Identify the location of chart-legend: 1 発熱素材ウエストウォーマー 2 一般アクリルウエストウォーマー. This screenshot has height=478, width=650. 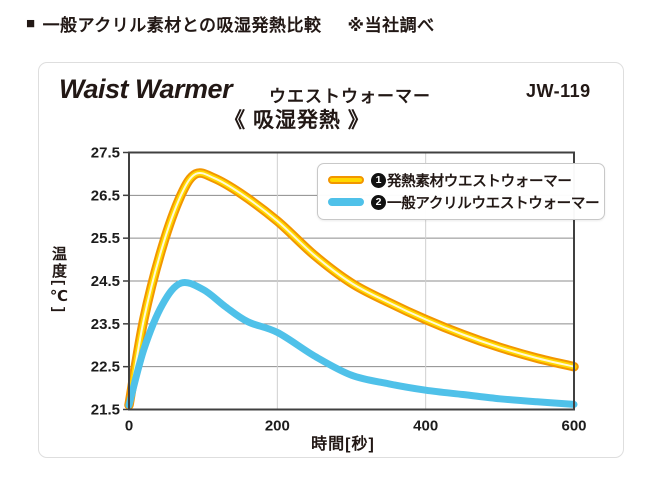
(461, 191).